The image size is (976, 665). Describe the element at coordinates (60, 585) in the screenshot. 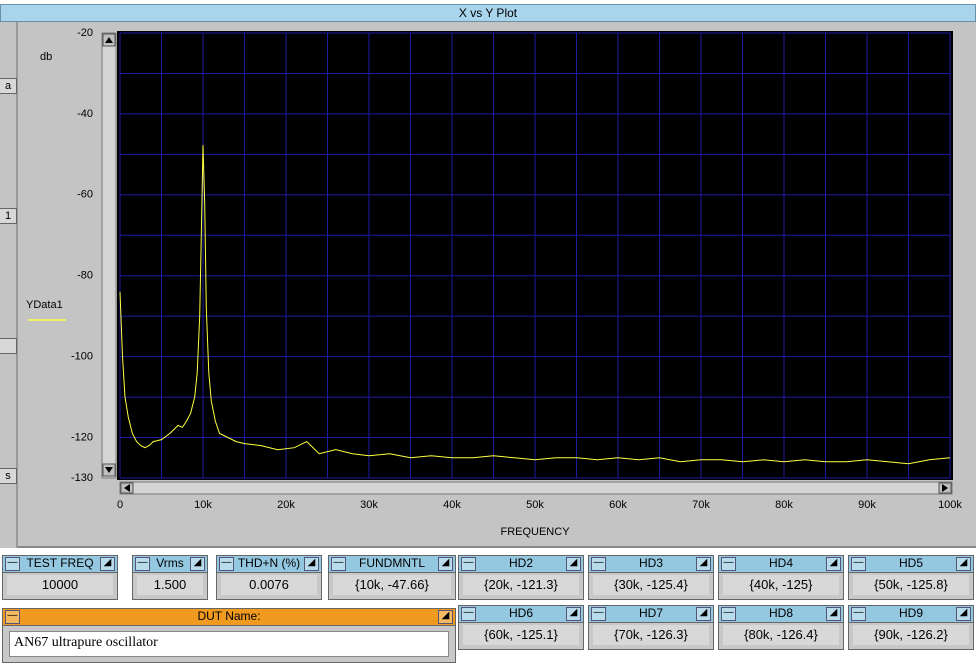

I see `panel-value: 10000` at that location.